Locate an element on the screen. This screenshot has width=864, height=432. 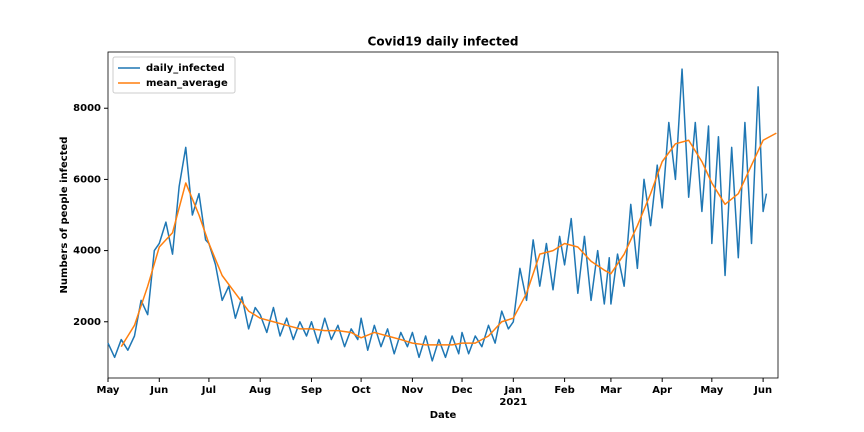
year-label: 2021 is located at coordinates (513, 402).